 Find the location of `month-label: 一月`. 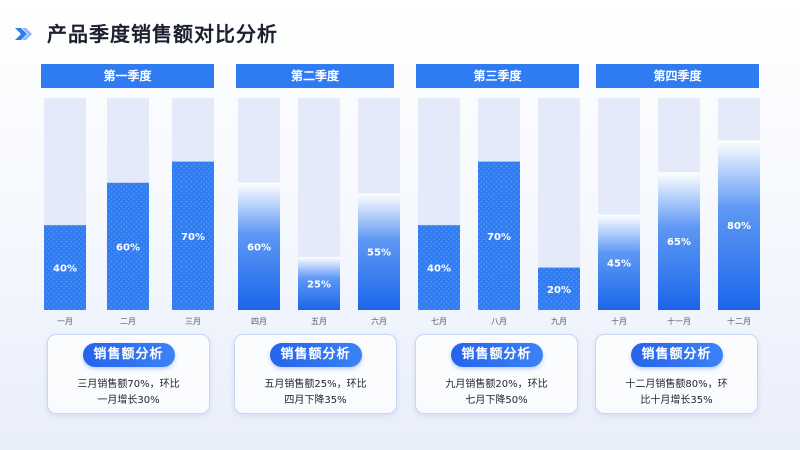

month-label: 一月 is located at coordinates (65, 321).